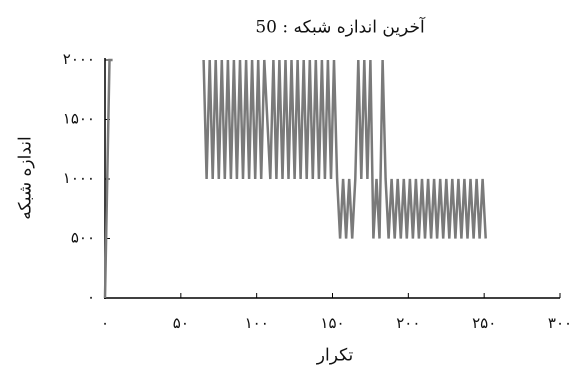  Describe the element at coordinates (332, 323) in the screenshot. I see `x-tick-label: ۱۵۰` at that location.